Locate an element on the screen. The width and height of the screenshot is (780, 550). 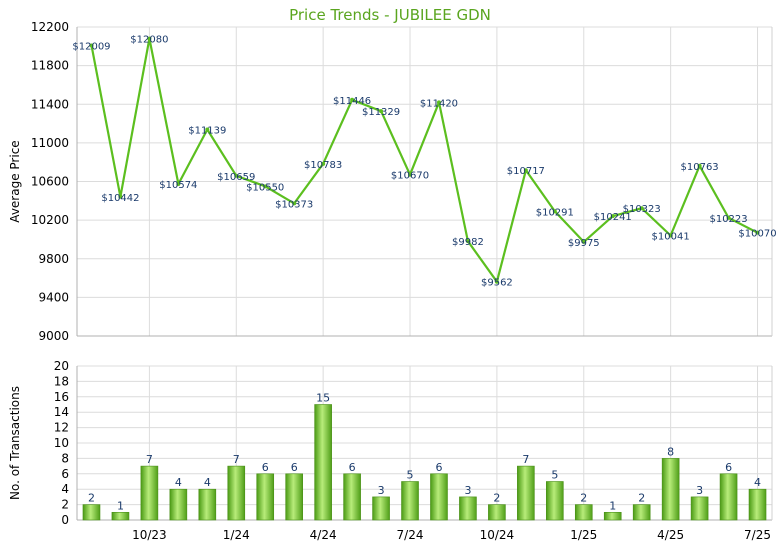
price-data-label: $9982 is located at coordinates (468, 242).